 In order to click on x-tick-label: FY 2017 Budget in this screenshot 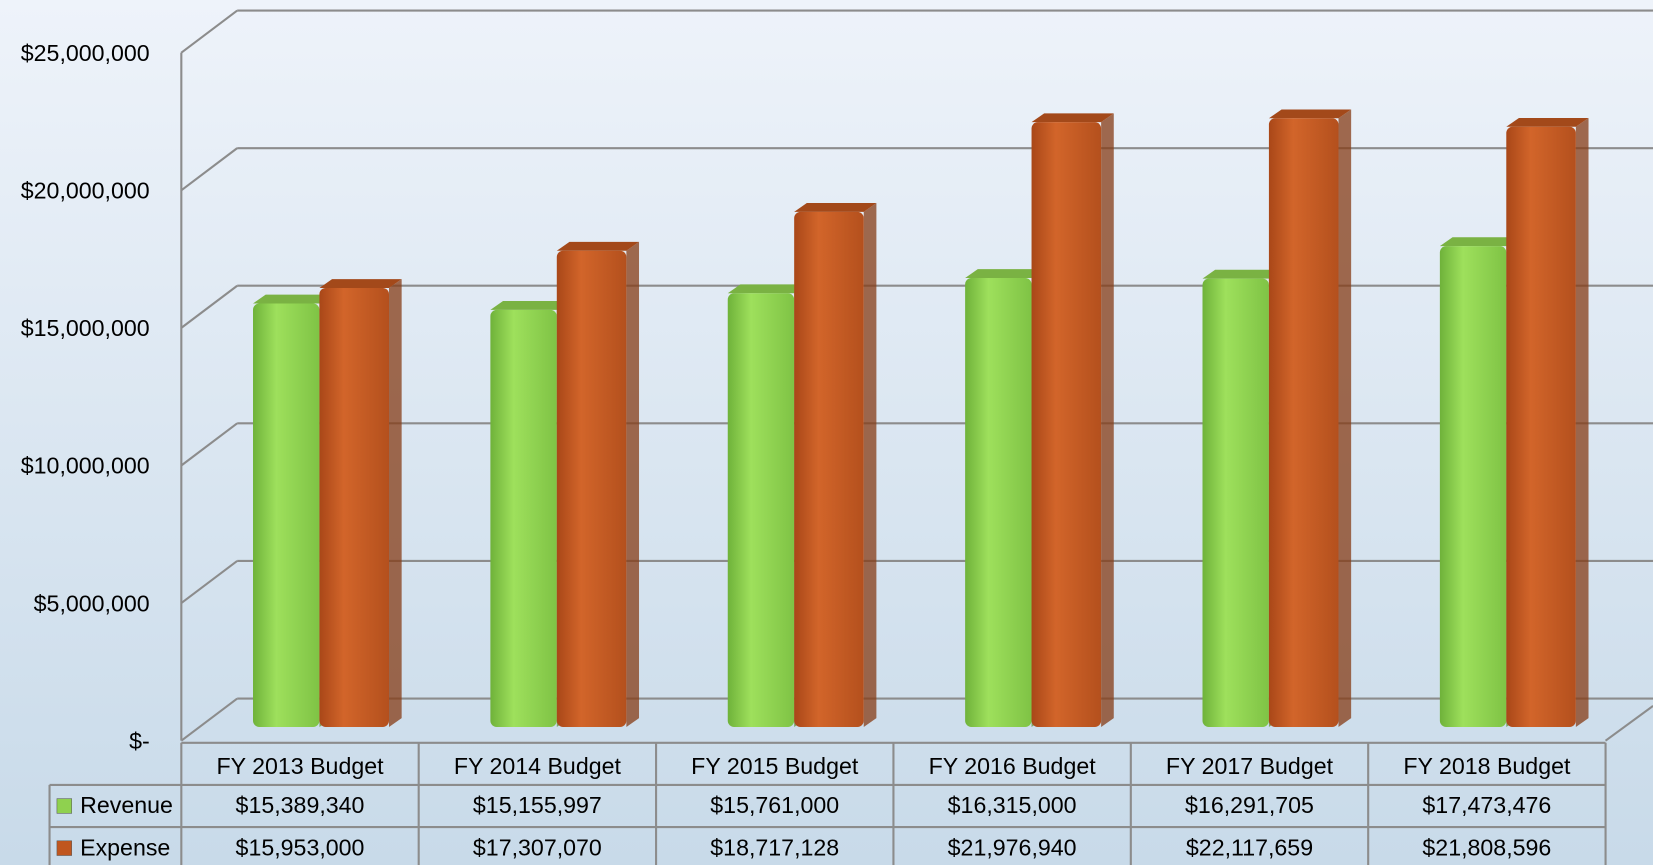, I will do `click(1250, 766)`.